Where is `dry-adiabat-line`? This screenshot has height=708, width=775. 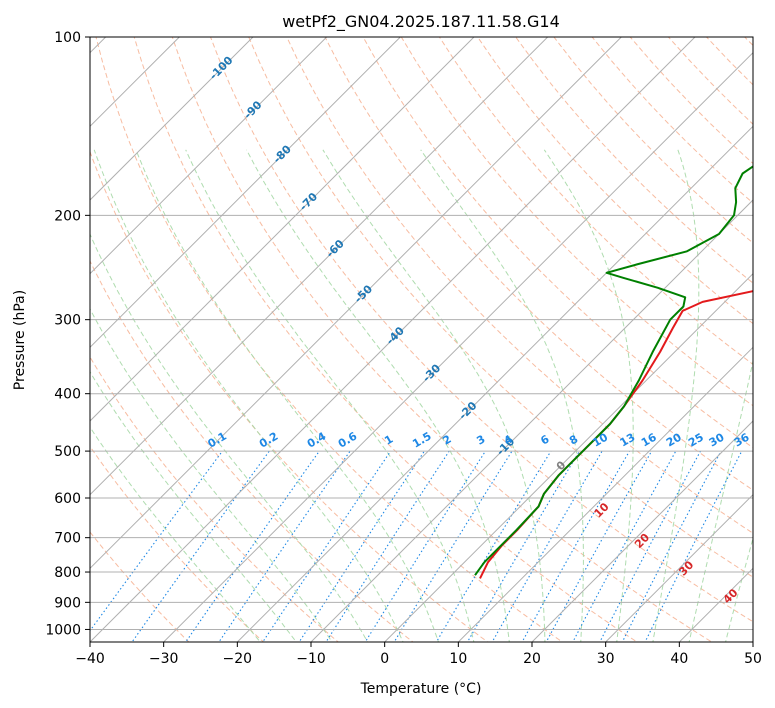 dry-adiabat-line is located at coordinates (140, 586).